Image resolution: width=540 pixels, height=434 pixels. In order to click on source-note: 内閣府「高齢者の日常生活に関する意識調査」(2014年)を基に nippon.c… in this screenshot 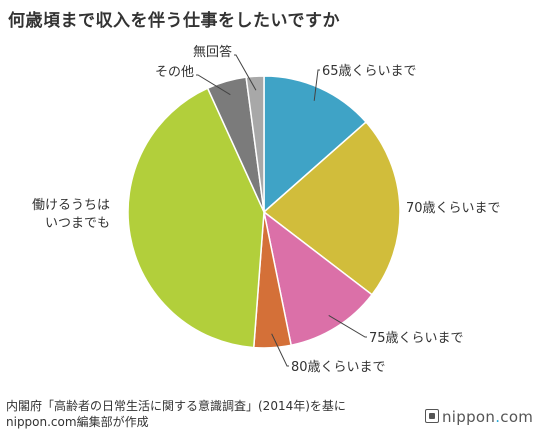, I will do `click(176, 414)`.